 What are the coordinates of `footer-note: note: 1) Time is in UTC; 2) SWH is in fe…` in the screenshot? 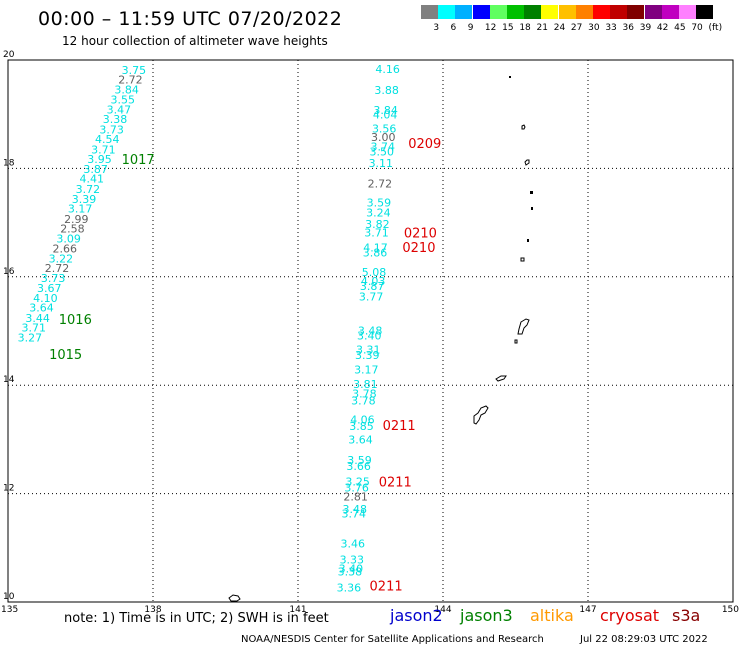 It's located at (196, 618).